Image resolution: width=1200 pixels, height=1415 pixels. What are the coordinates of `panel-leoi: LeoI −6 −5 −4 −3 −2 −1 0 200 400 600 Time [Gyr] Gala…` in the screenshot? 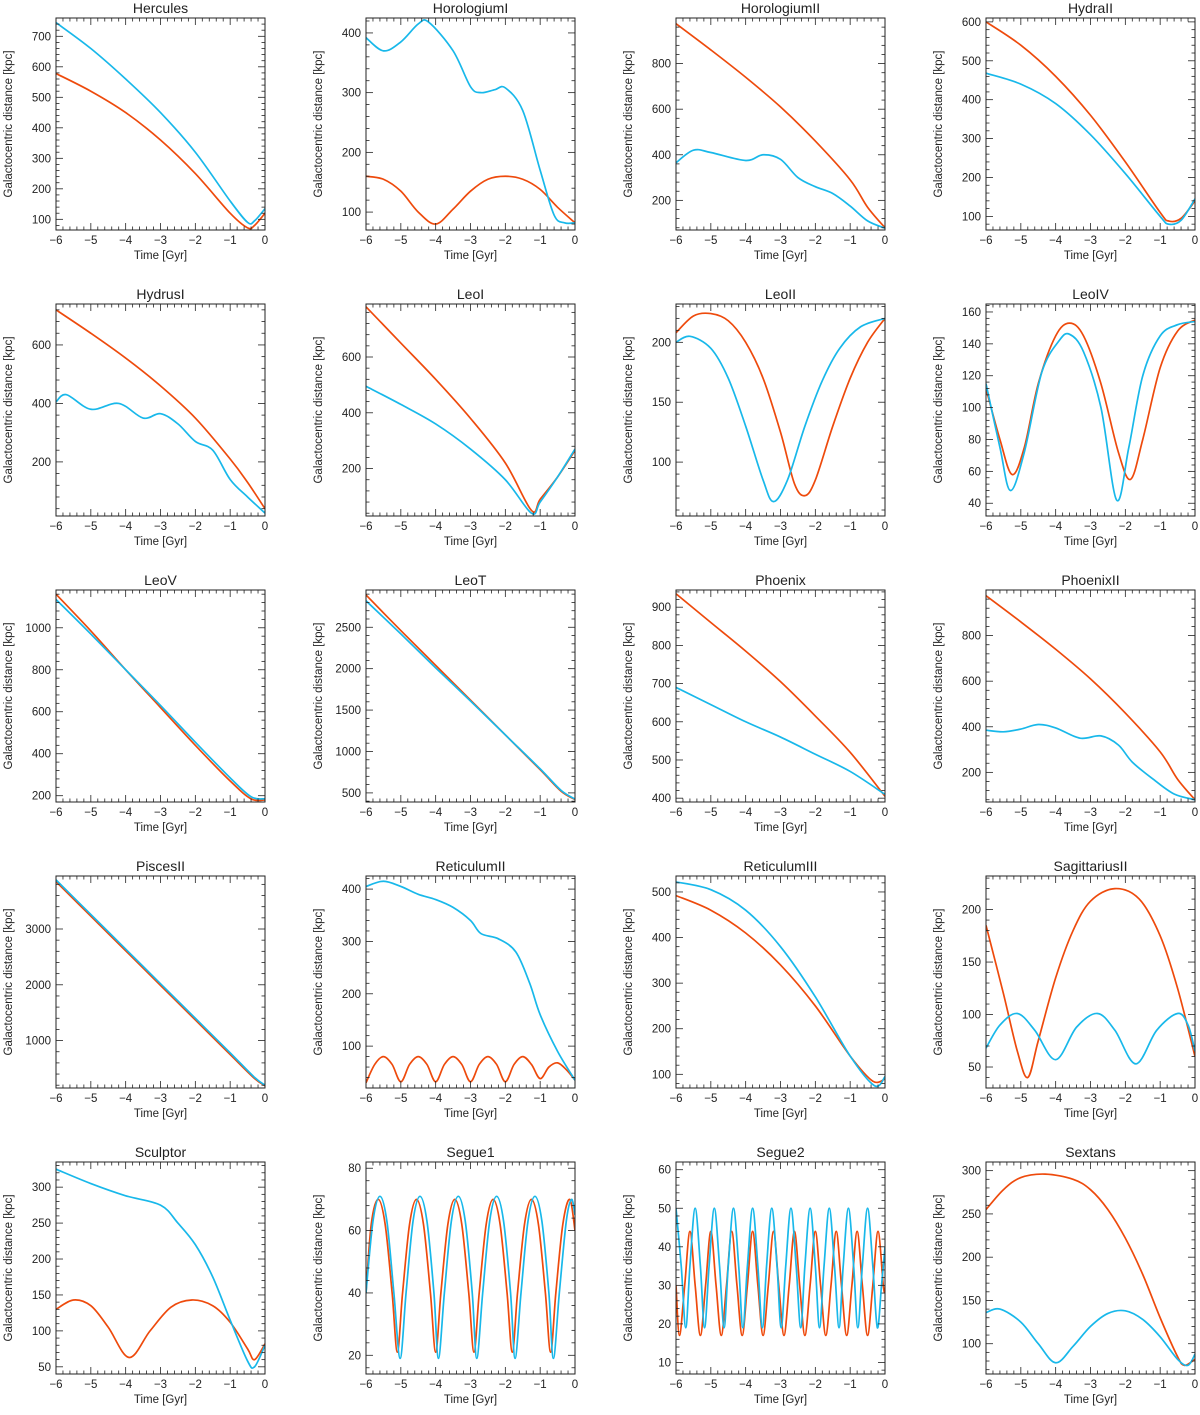 It's located at (445, 417).